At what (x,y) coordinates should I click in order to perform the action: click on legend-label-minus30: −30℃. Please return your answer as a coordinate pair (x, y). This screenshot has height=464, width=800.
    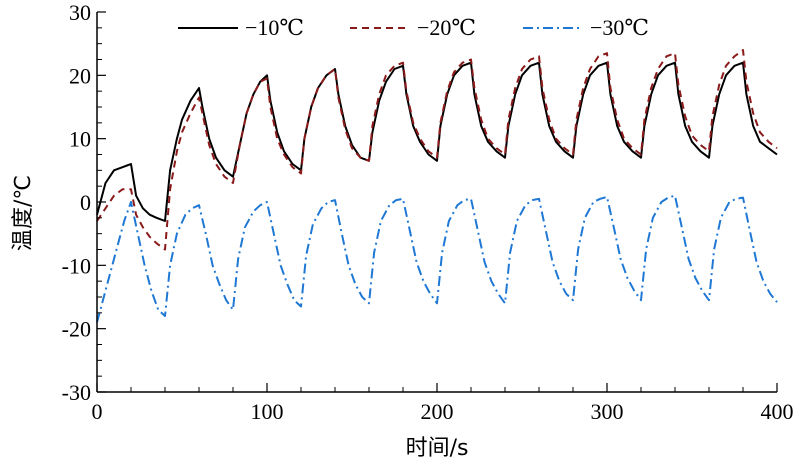
    Looking at the image, I should click on (619, 27).